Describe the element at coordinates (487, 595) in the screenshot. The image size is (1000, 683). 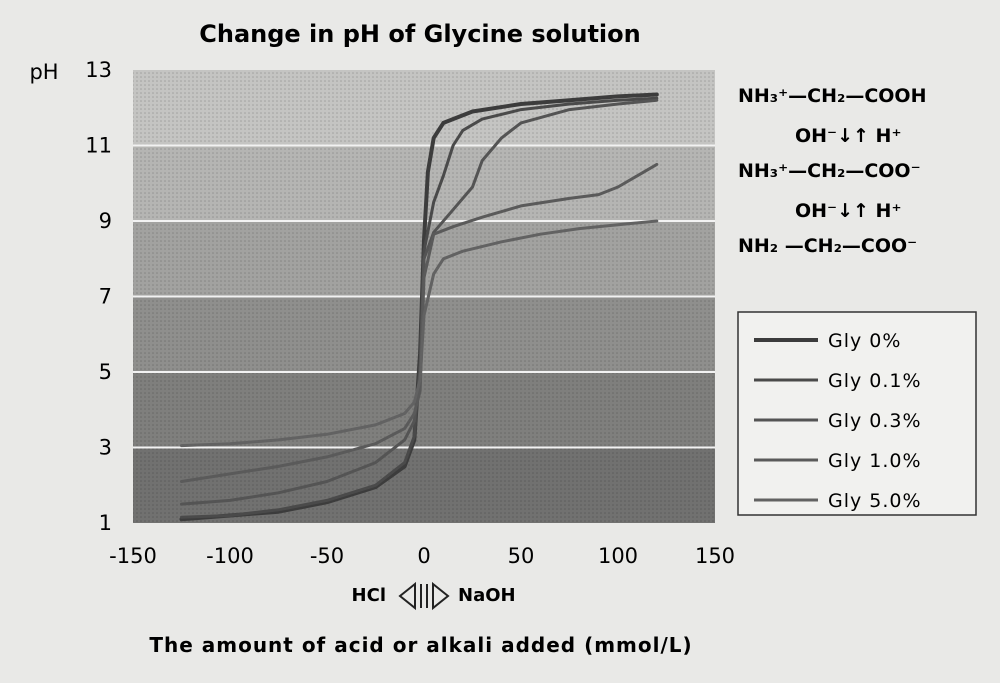
I see `naoh-direction-label: NaOH` at that location.